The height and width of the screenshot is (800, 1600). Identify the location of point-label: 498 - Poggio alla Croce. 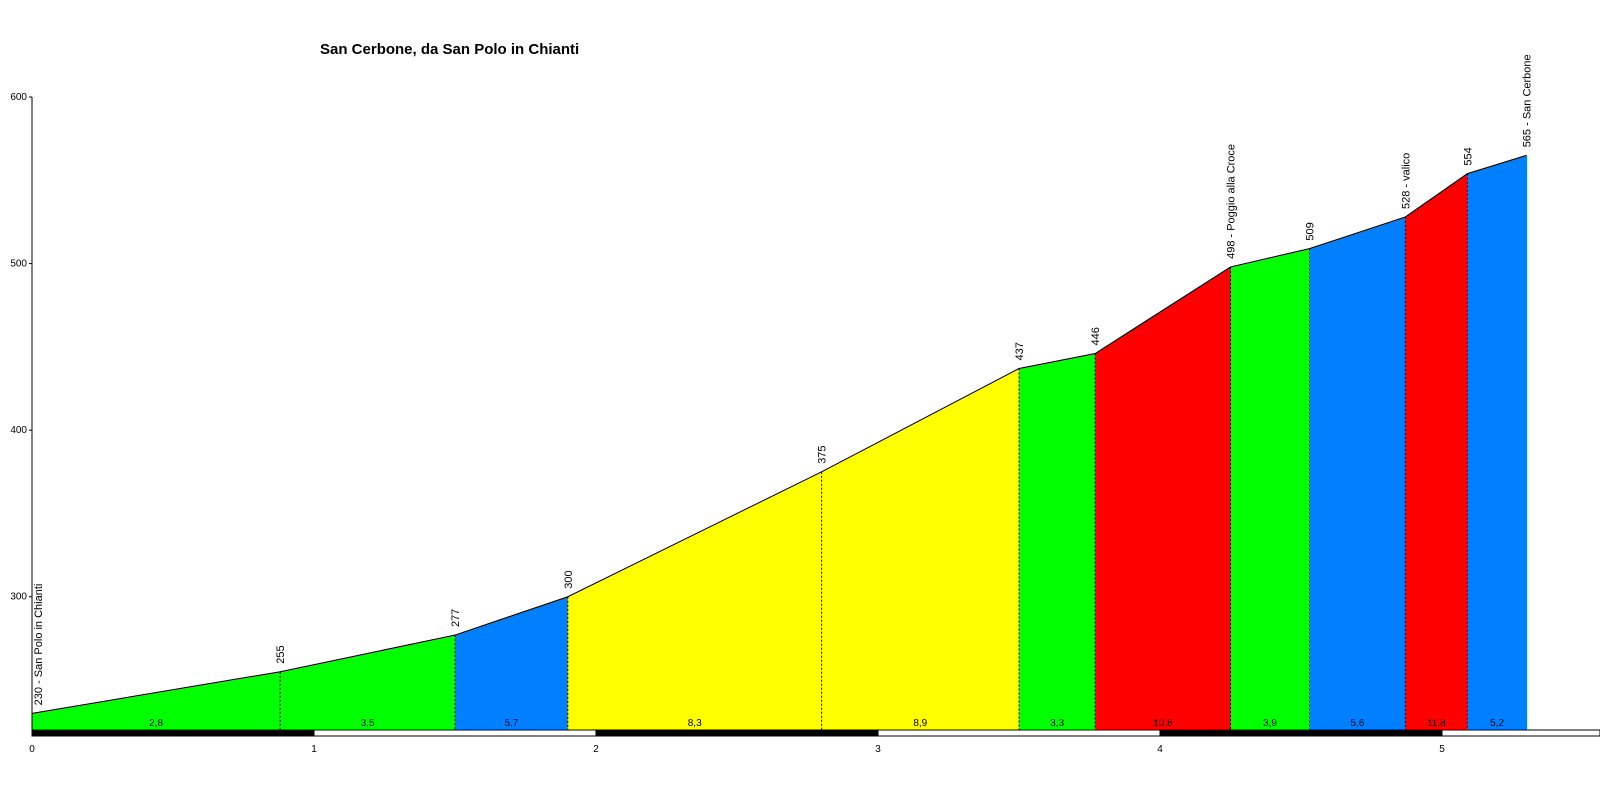
(1232, 201).